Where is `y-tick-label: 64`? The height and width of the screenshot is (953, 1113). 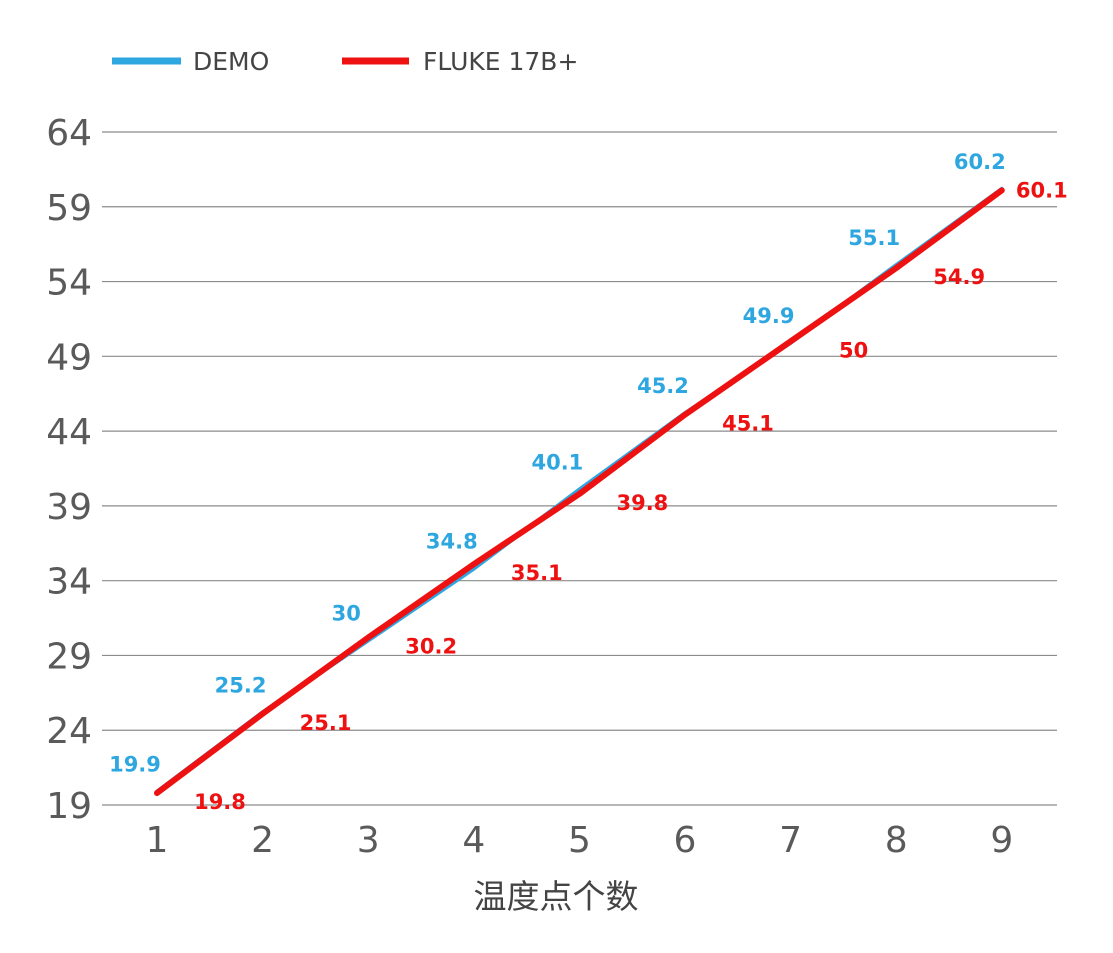 y-tick-label: 64 is located at coordinates (69, 133).